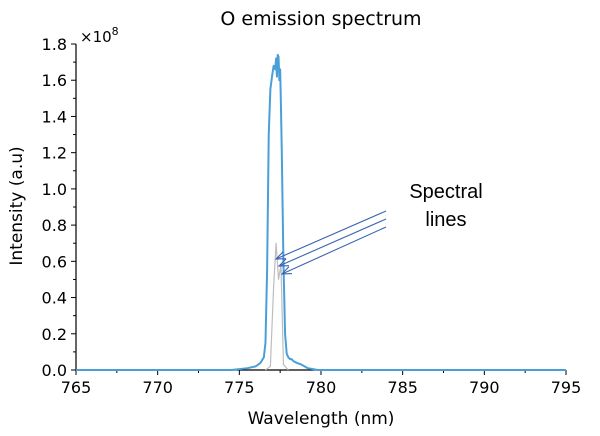 The width and height of the screenshot is (600, 436). Describe the element at coordinates (54, 370) in the screenshot. I see `y-tick-label: 0.0` at that location.